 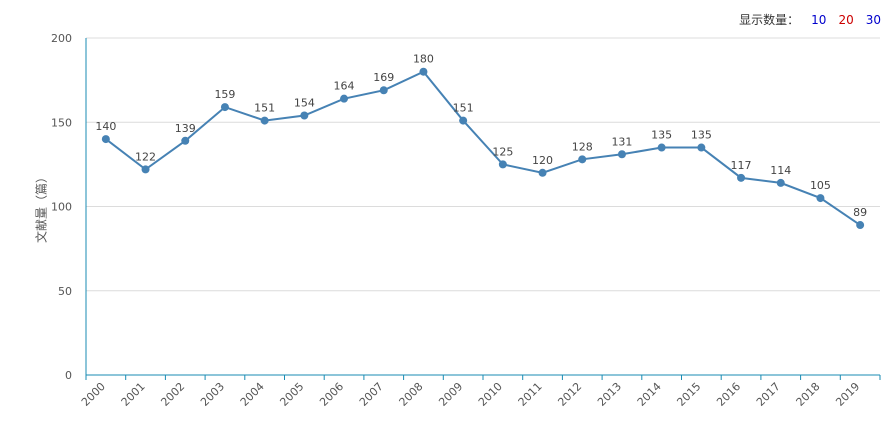 What do you see at coordinates (569, 394) in the screenshot?
I see `x-tick-label: 2012` at bounding box center [569, 394].